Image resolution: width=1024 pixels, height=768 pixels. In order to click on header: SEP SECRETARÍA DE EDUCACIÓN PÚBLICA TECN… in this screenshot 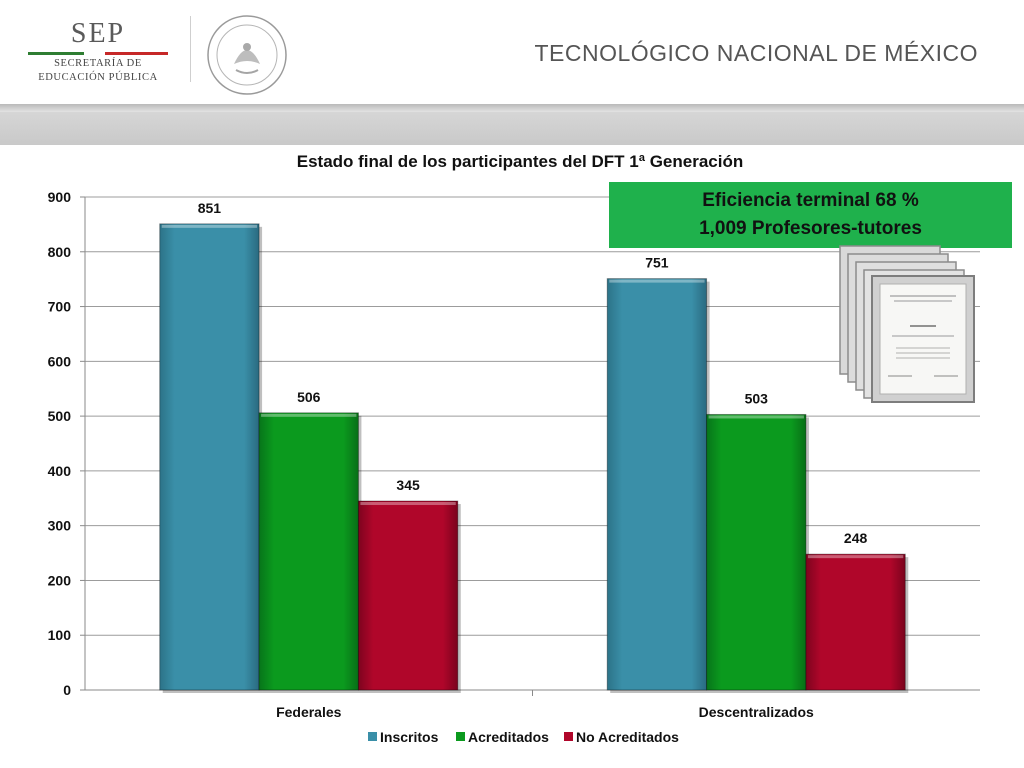, I will do `click(512, 52)`.